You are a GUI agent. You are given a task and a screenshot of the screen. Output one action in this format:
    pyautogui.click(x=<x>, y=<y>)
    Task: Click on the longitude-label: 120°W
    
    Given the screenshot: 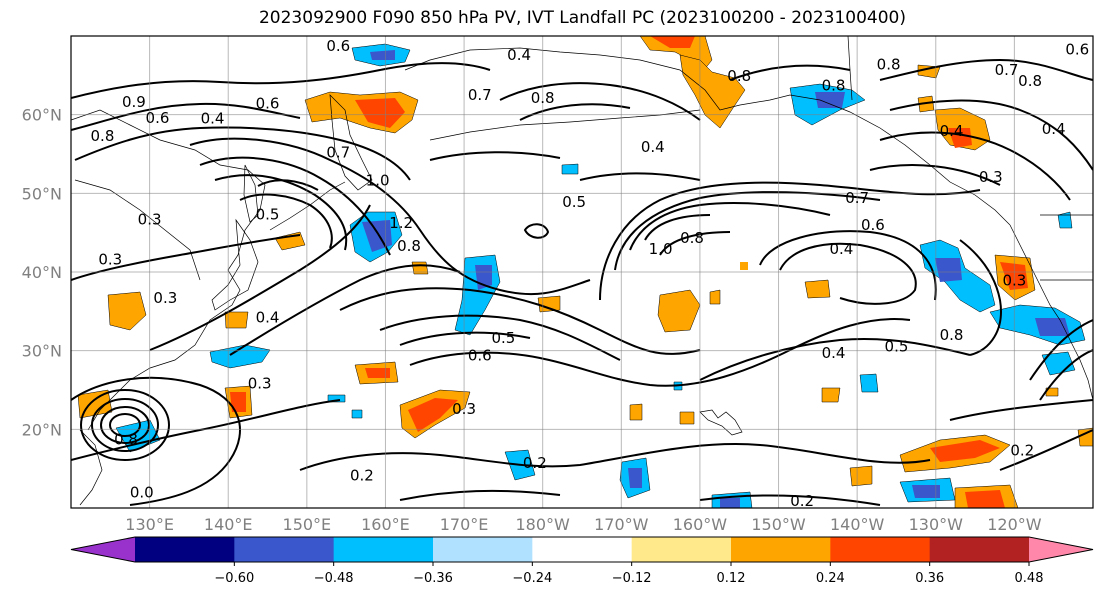 What is the action you would take?
    pyautogui.click(x=1014, y=524)
    